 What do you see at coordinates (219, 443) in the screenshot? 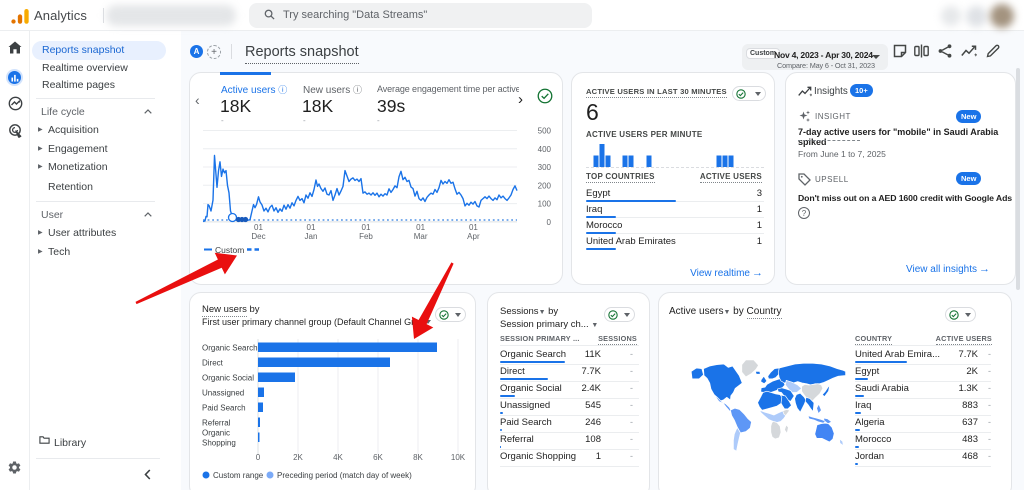
I see `svg-text: Shopping` at bounding box center [219, 443].